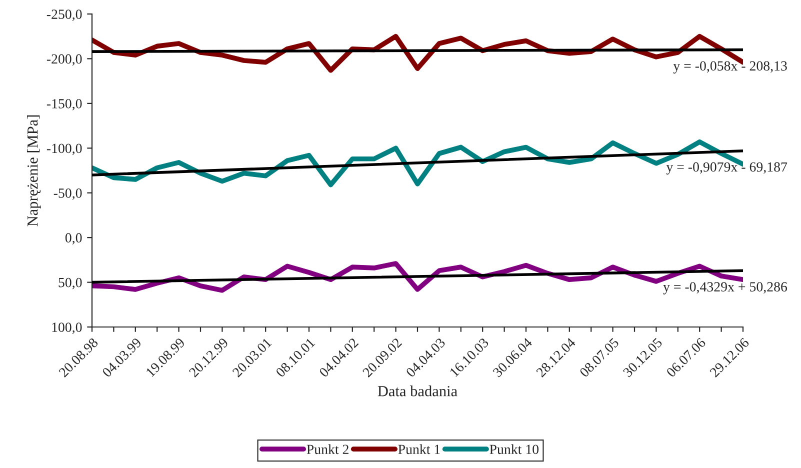 This screenshot has width=801, height=468. Describe the element at coordinates (327, 449) in the screenshot. I see `legend-label: Punkt 2` at that location.